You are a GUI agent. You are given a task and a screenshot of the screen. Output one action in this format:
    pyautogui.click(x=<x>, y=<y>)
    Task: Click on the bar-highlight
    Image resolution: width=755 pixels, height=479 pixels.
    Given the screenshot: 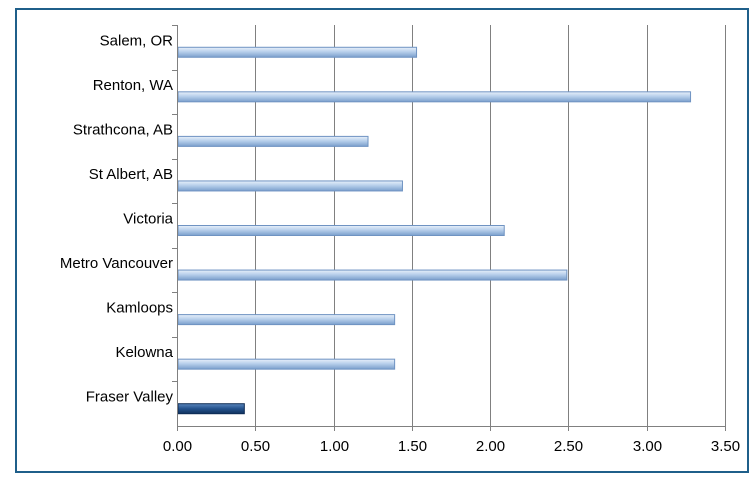 What is the action you would take?
    pyautogui.click(x=211, y=409)
    